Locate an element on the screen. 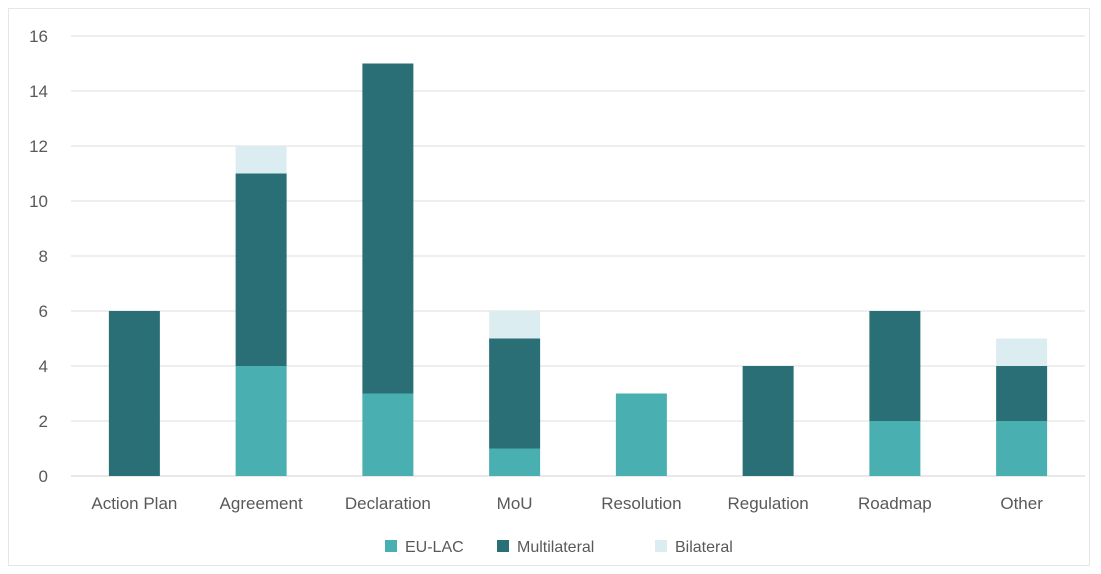 The image size is (1101, 574). legend: EU-LAC Multilateral Bilateral is located at coordinates (559, 547).